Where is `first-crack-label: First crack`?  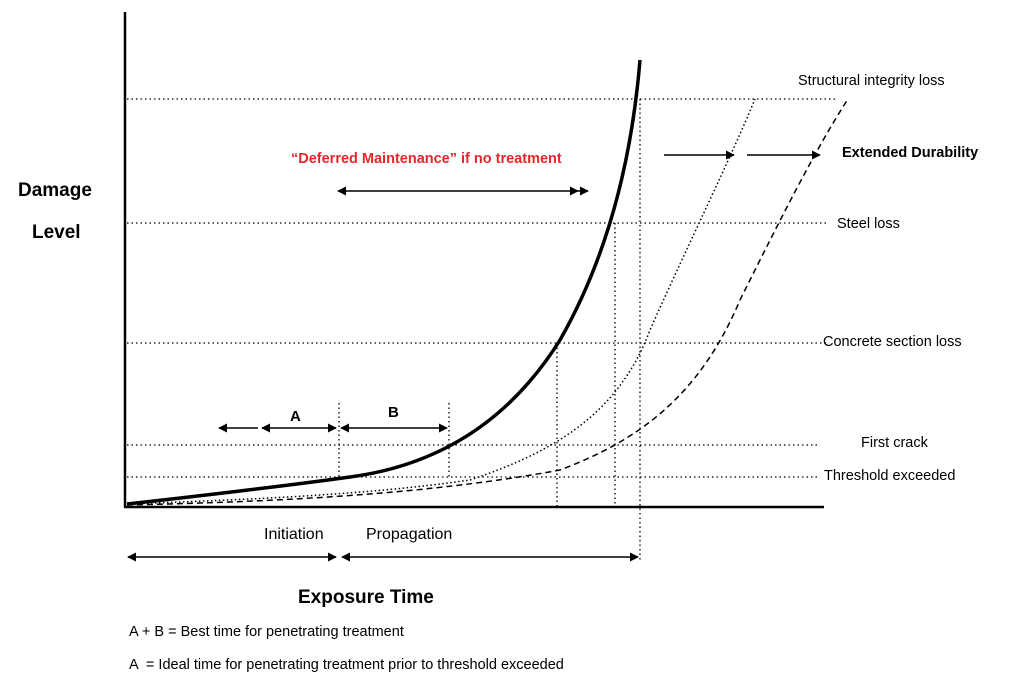 first-crack-label: First crack is located at coordinates (894, 443).